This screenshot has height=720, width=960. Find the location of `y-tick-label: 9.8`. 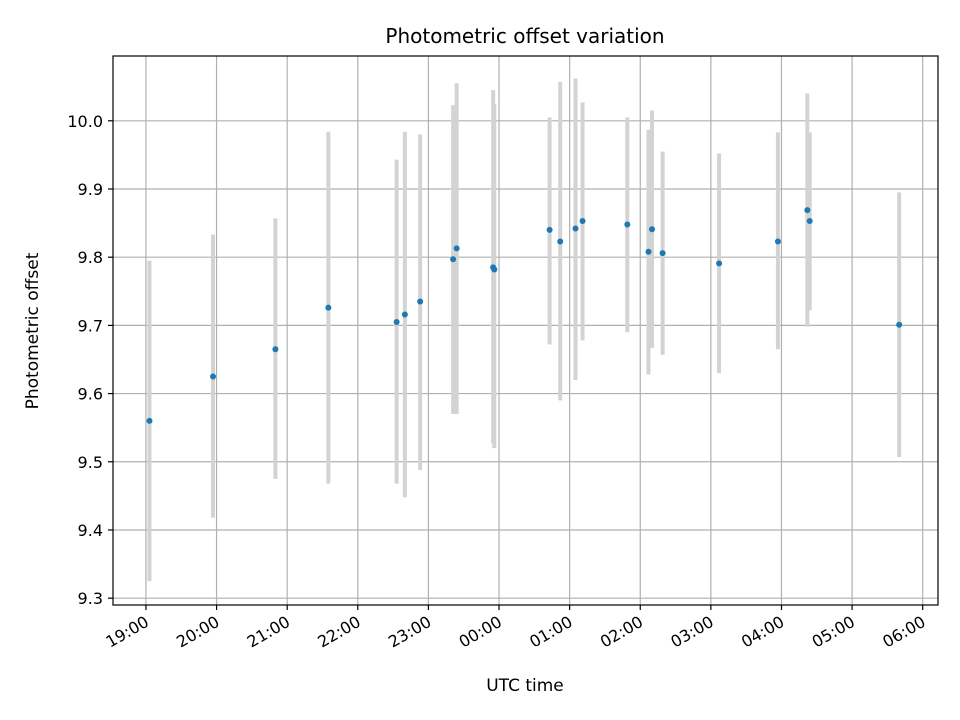

y-tick-label: 9.8 is located at coordinates (90, 257).